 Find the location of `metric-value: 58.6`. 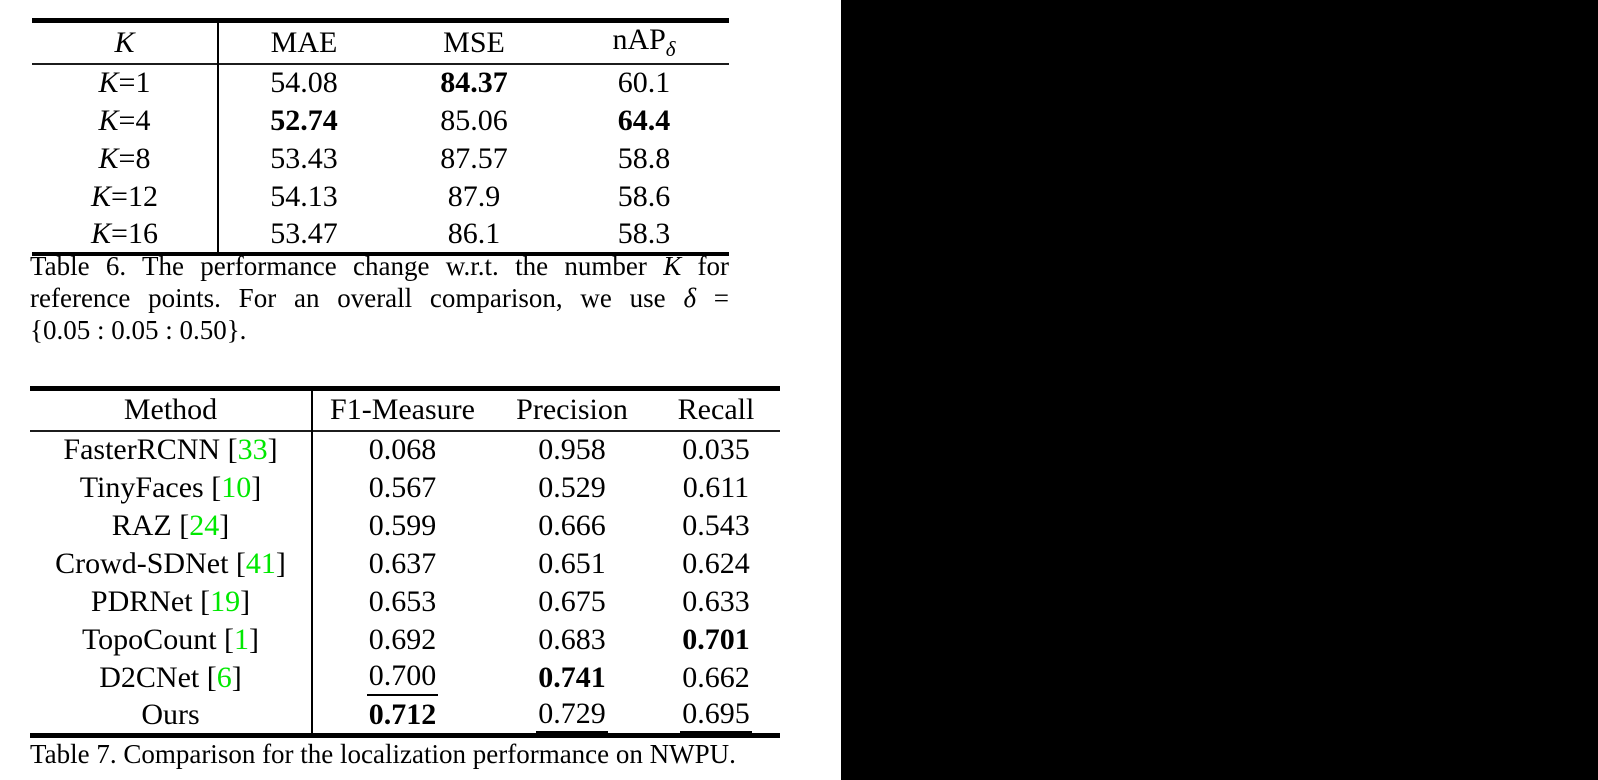

metric-value: 58.6 is located at coordinates (644, 196).